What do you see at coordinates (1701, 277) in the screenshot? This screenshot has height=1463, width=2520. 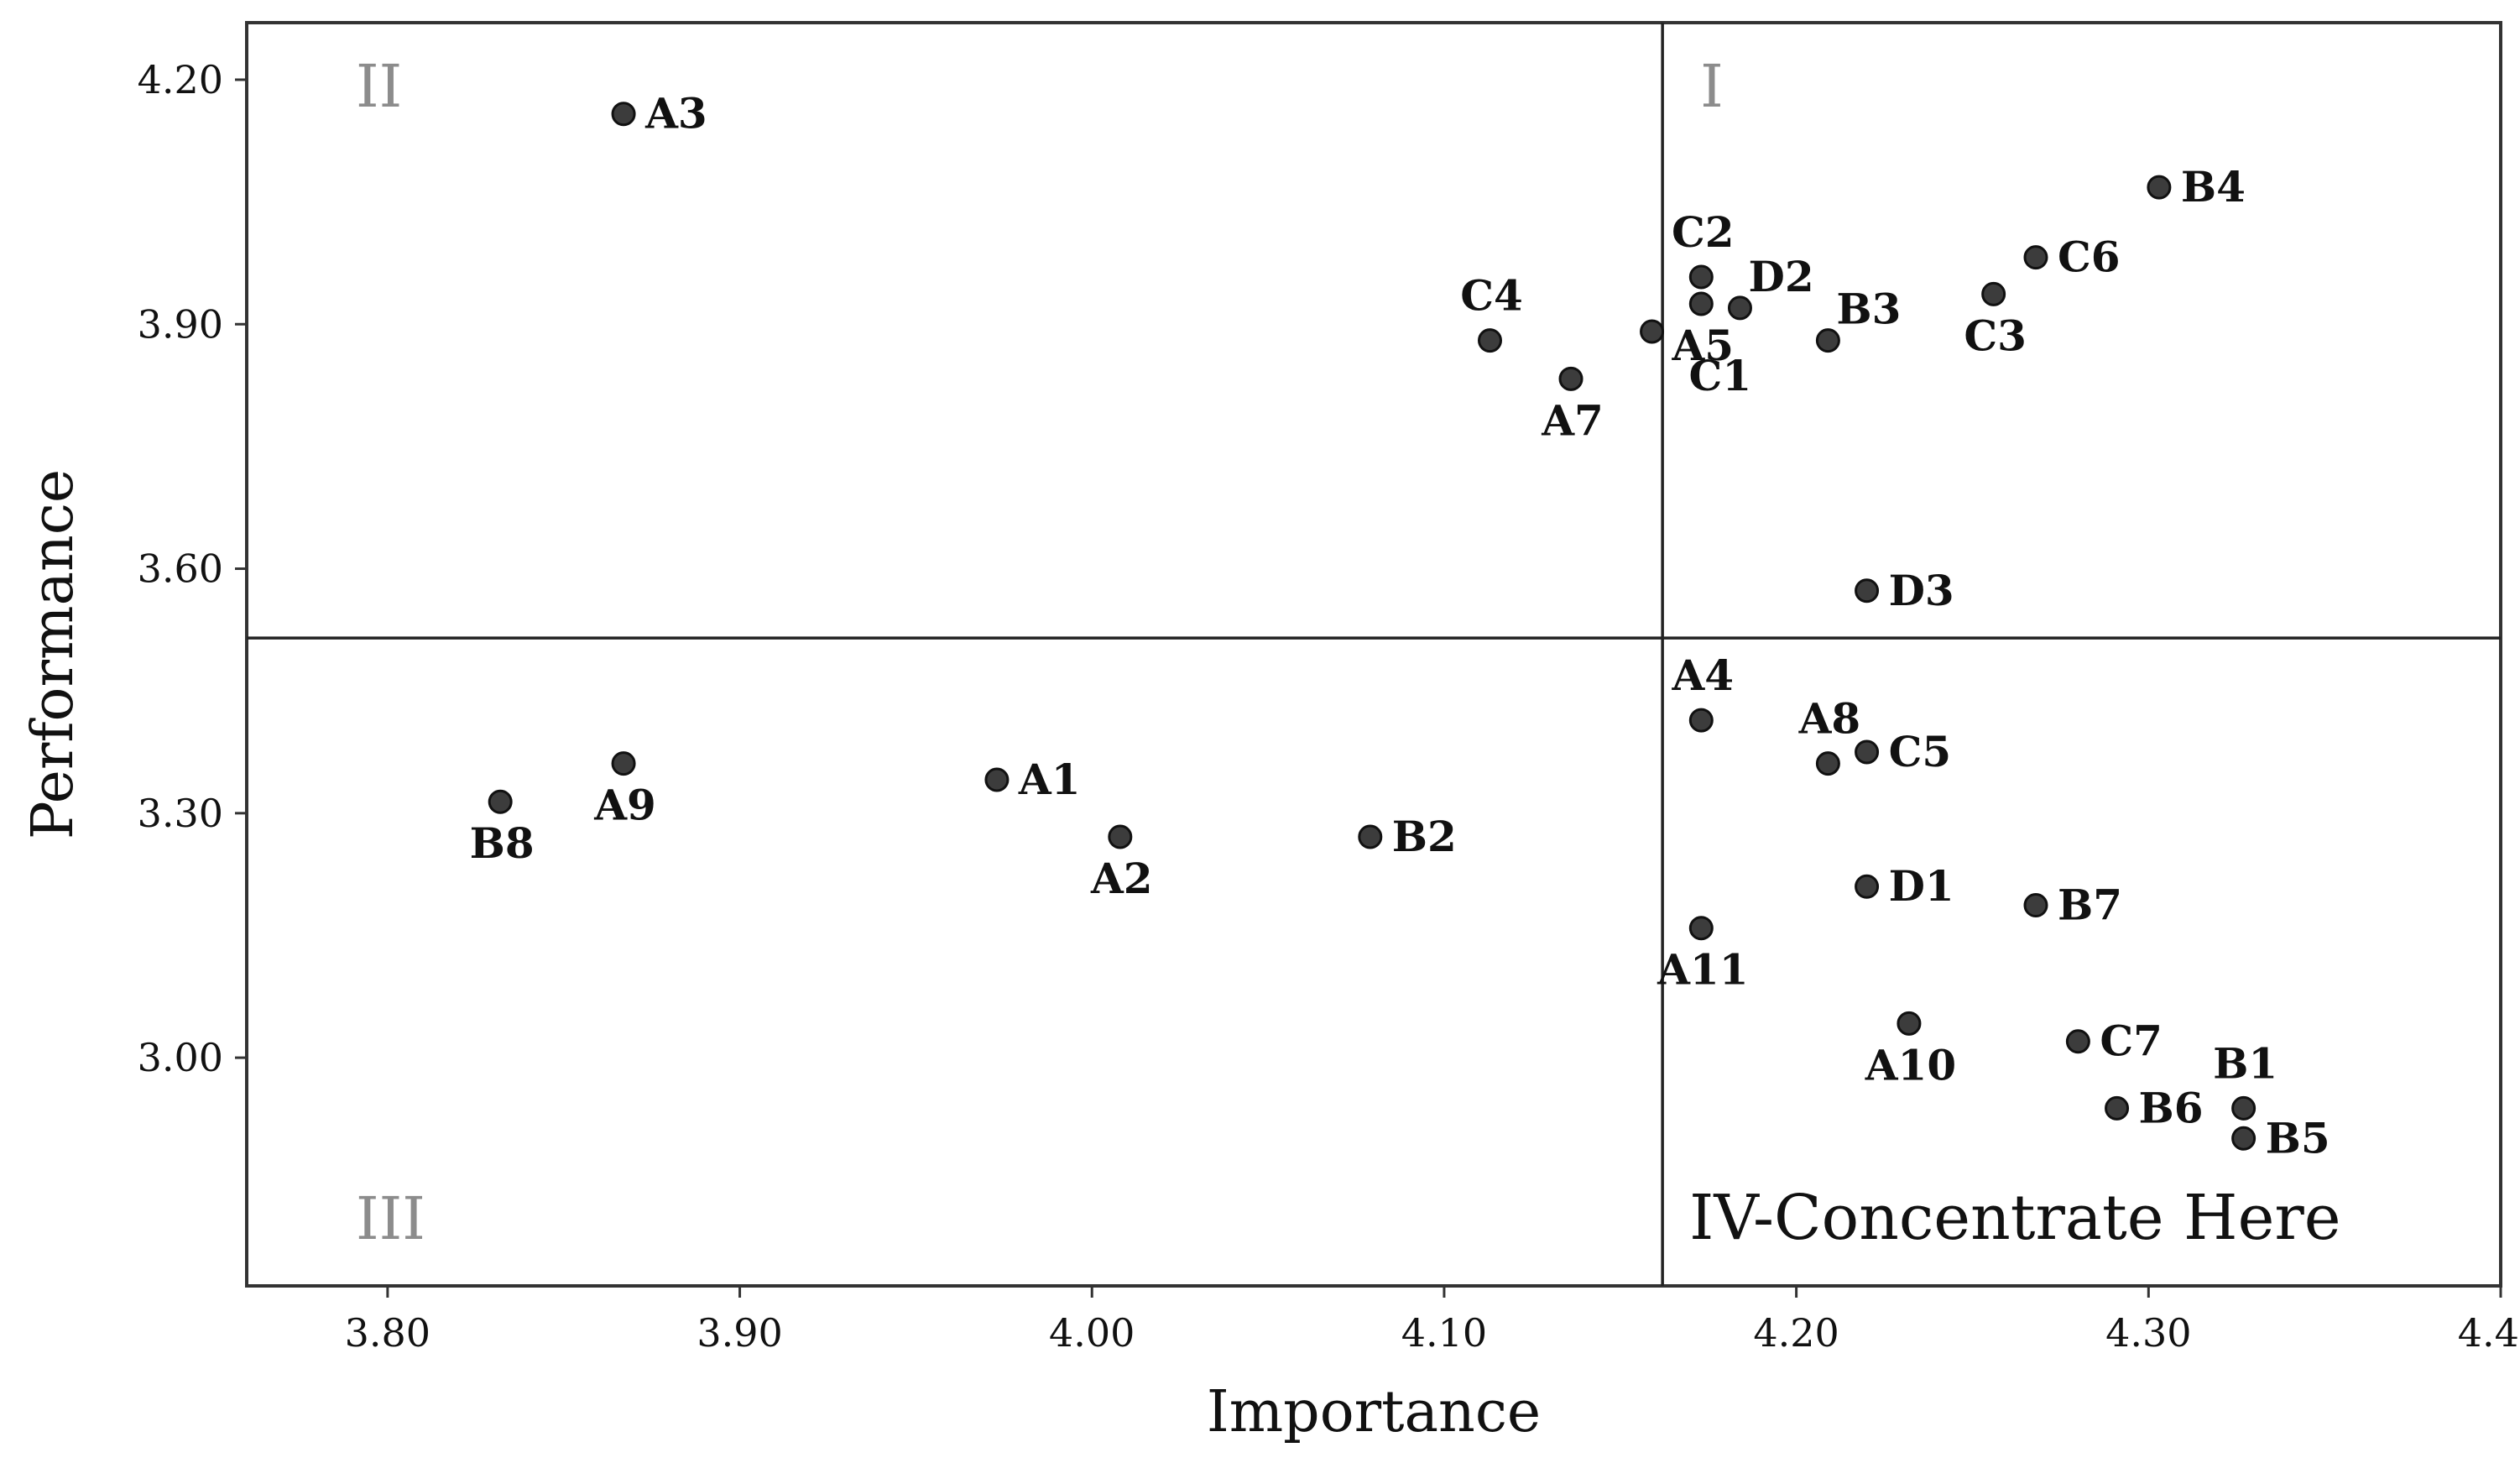 I see `point-marker-c2` at bounding box center [1701, 277].